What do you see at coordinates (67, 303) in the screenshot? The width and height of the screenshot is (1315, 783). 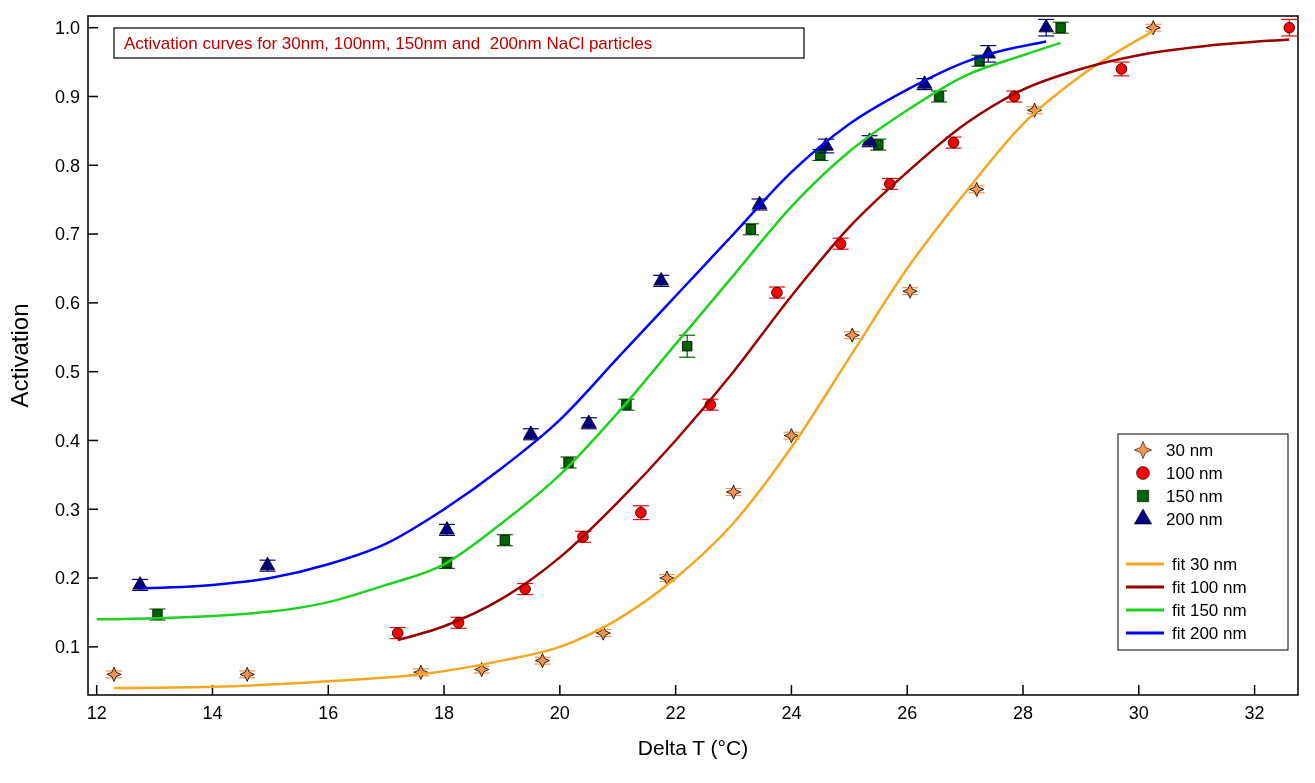 I see `y-tick-label: 0.6` at bounding box center [67, 303].